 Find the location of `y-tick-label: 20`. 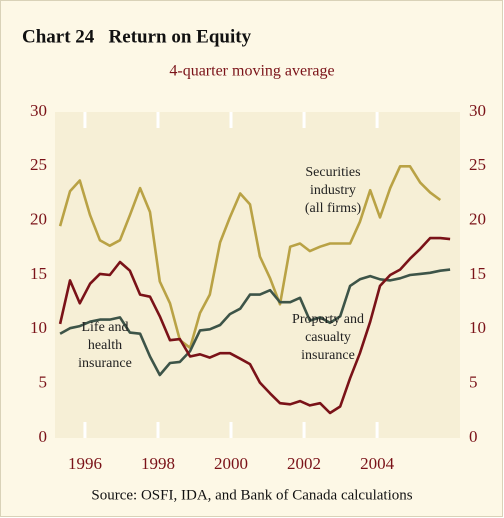

y-tick-label: 20 is located at coordinates (38, 219).